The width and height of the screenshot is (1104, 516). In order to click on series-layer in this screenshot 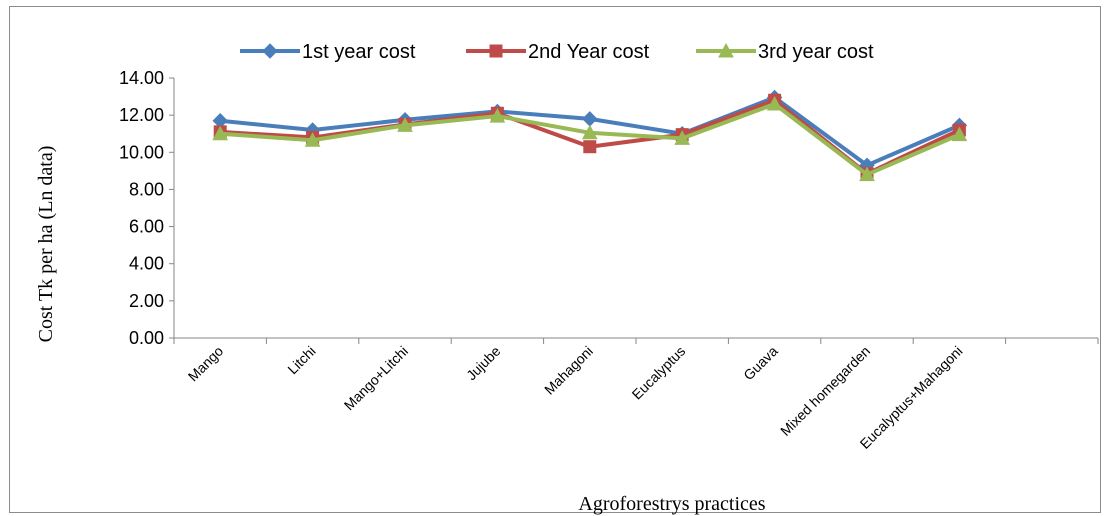, I will do `click(590, 135)`.